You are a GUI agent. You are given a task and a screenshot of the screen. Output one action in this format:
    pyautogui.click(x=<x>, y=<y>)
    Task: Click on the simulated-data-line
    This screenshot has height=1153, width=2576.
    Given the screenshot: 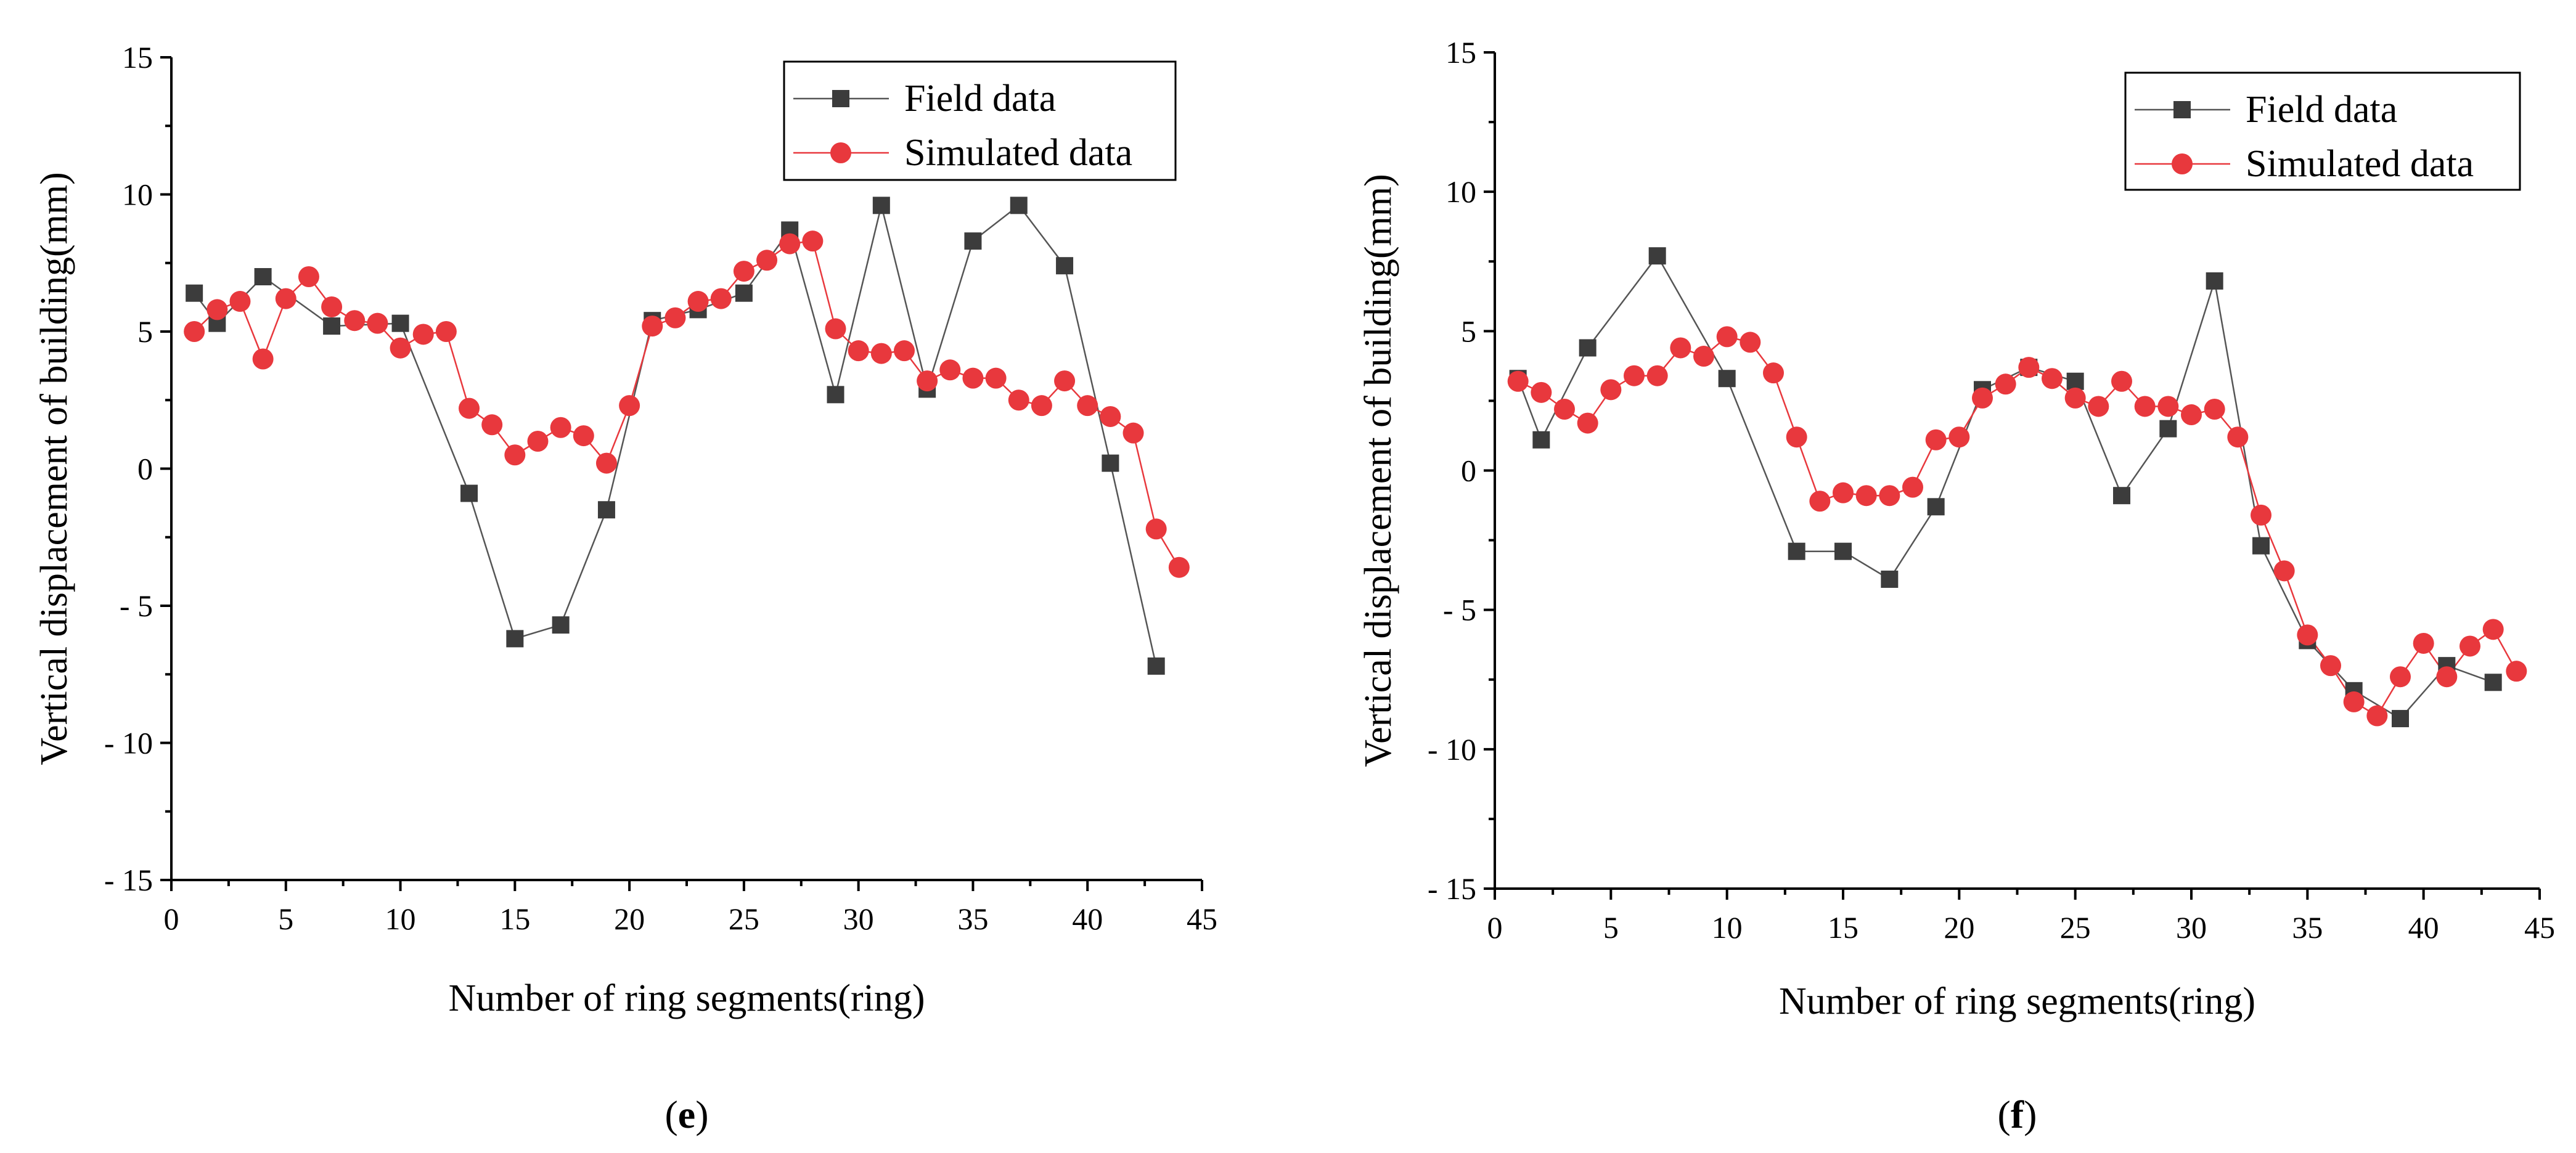 What is the action you would take?
    pyautogui.click(x=2017, y=526)
    